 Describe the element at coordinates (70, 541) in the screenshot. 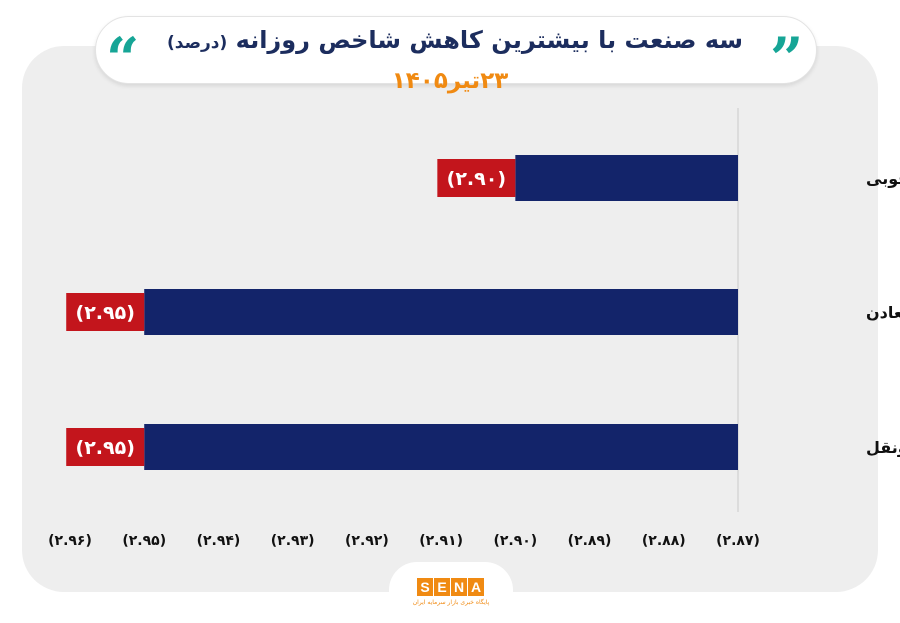

I see `x-tick-label: (۲.۹۶)` at that location.